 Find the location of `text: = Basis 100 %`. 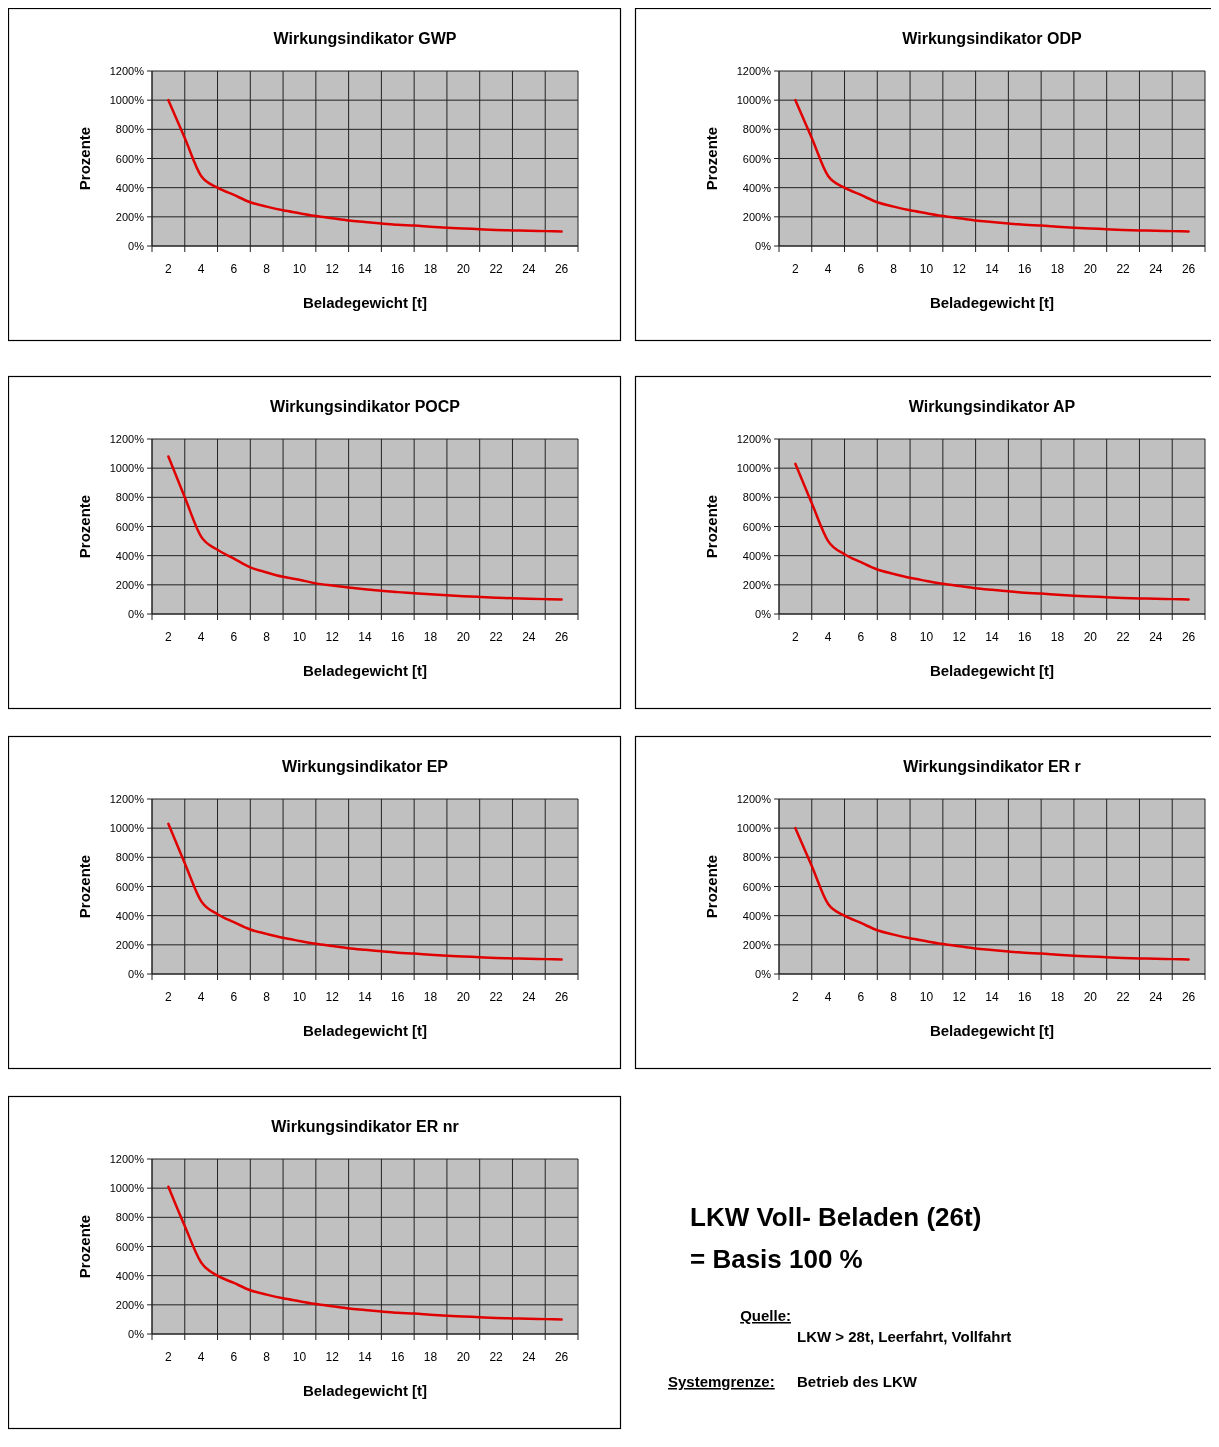

text: = Basis 100 % is located at coordinates (776, 1259).